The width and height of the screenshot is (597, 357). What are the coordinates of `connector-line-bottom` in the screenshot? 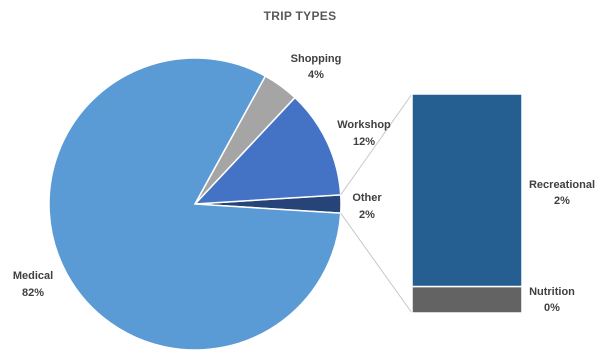 It's located at (376, 263).